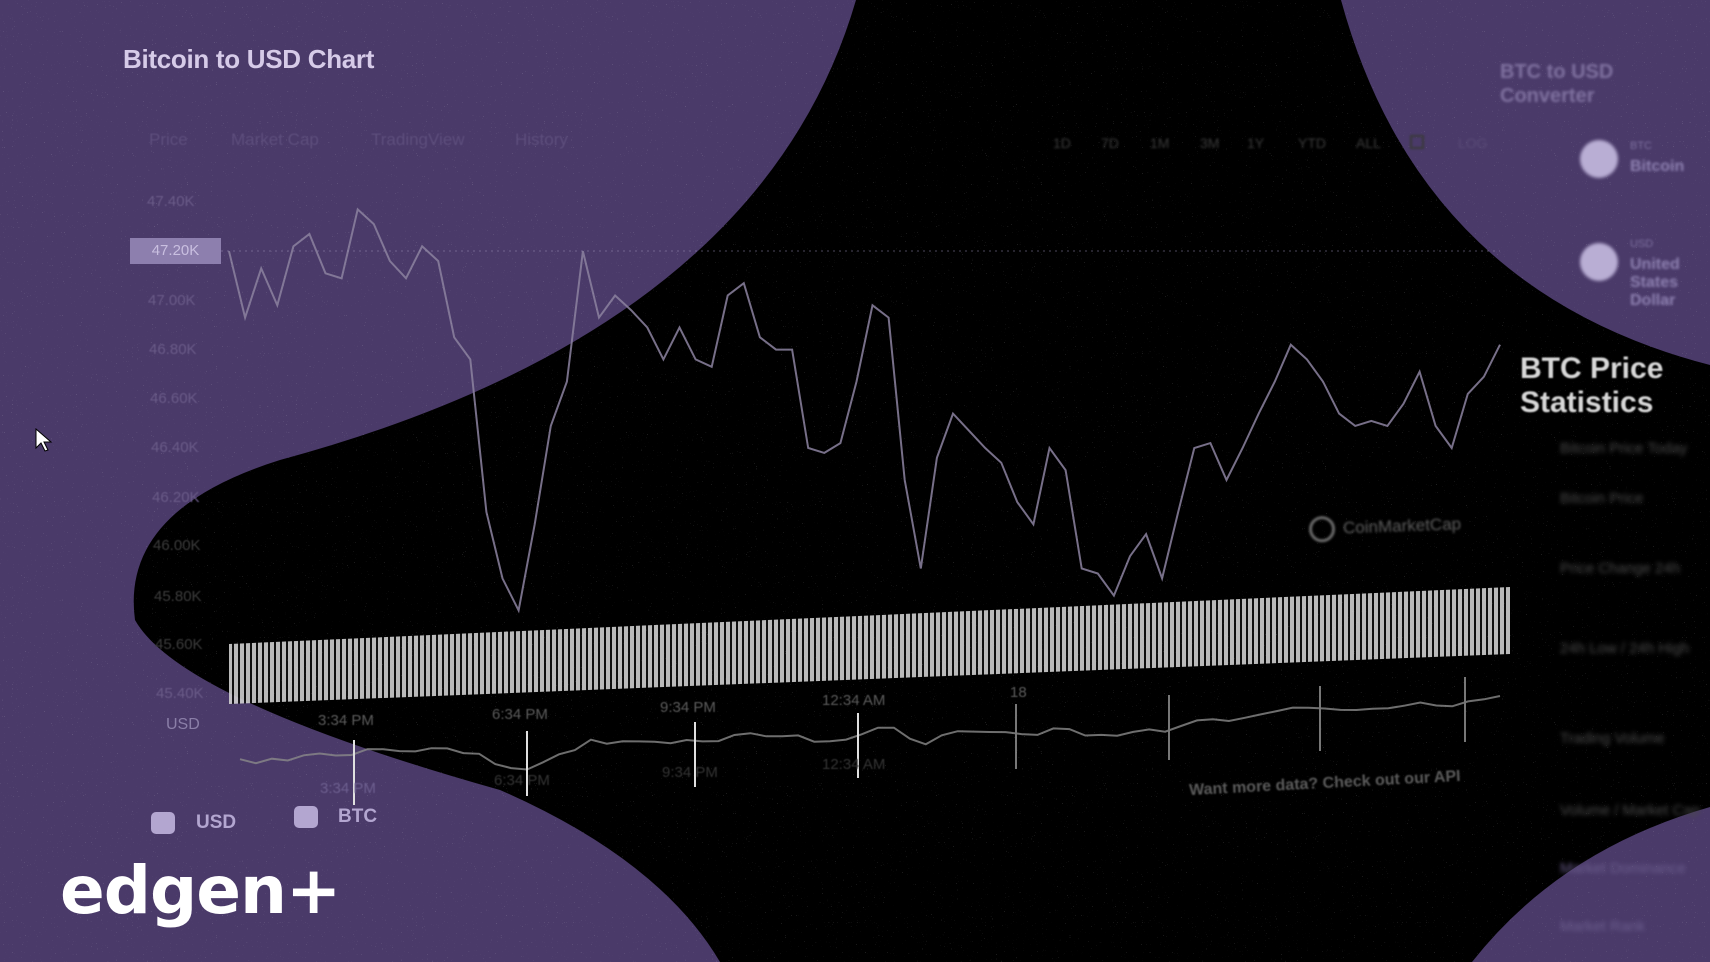  What do you see at coordinates (1599, 159) in the screenshot?
I see `btc-coin-icon` at bounding box center [1599, 159].